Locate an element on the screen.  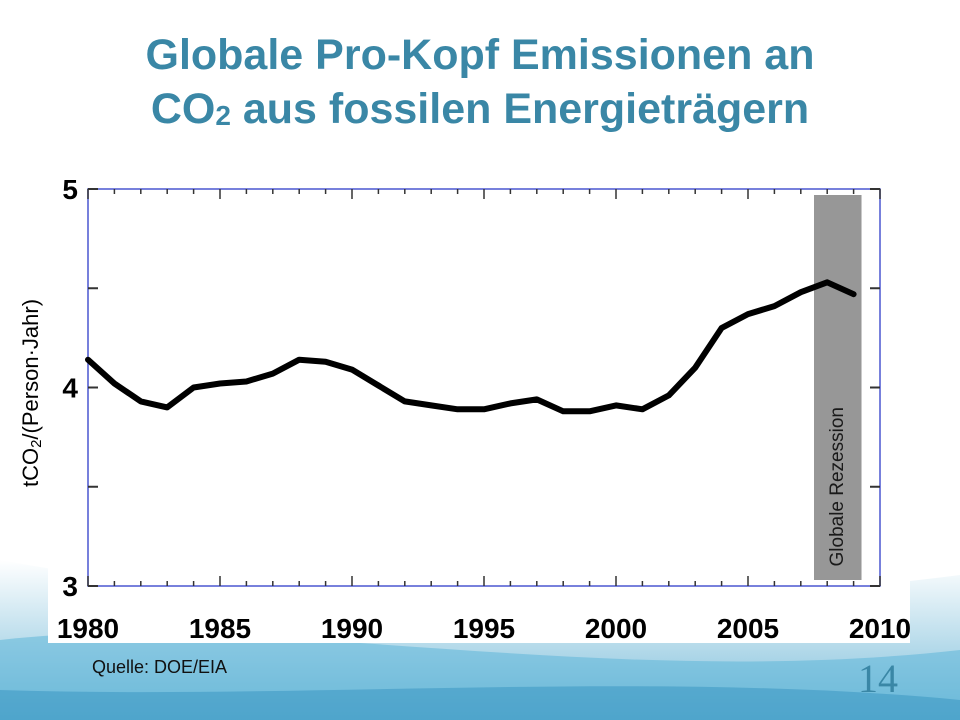
y-axis-label-box is located at coordinates (31, 393).